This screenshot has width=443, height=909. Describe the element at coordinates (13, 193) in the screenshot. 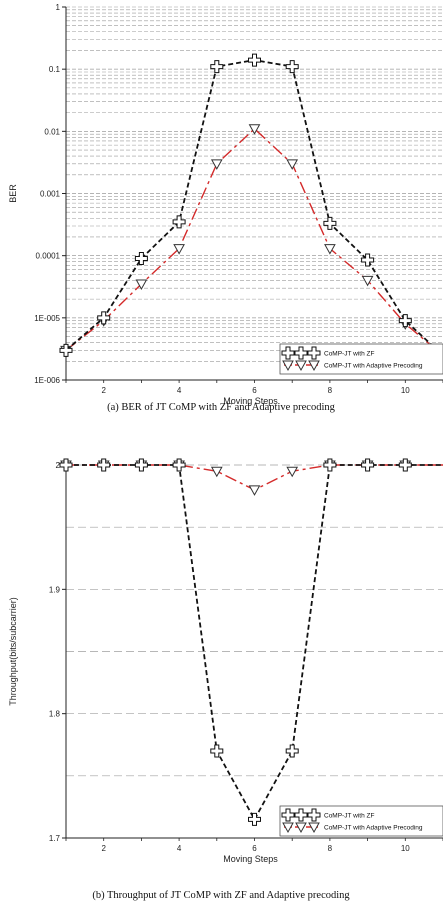

I see `y-axis-label: BER` at that location.